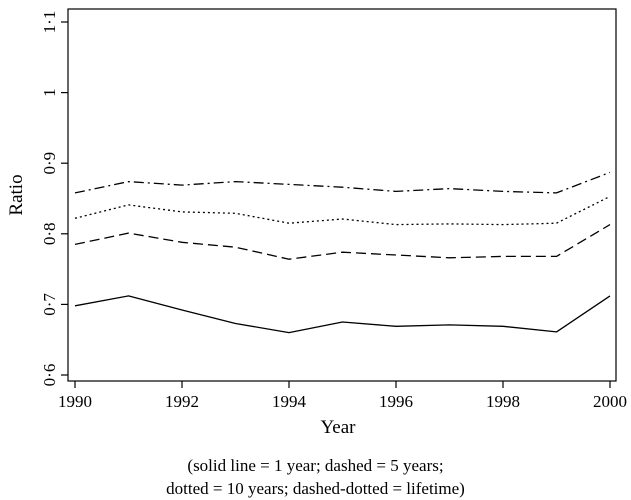 The image size is (631, 500). I want to click on y-tick-label: 0·8, so click(49, 233).